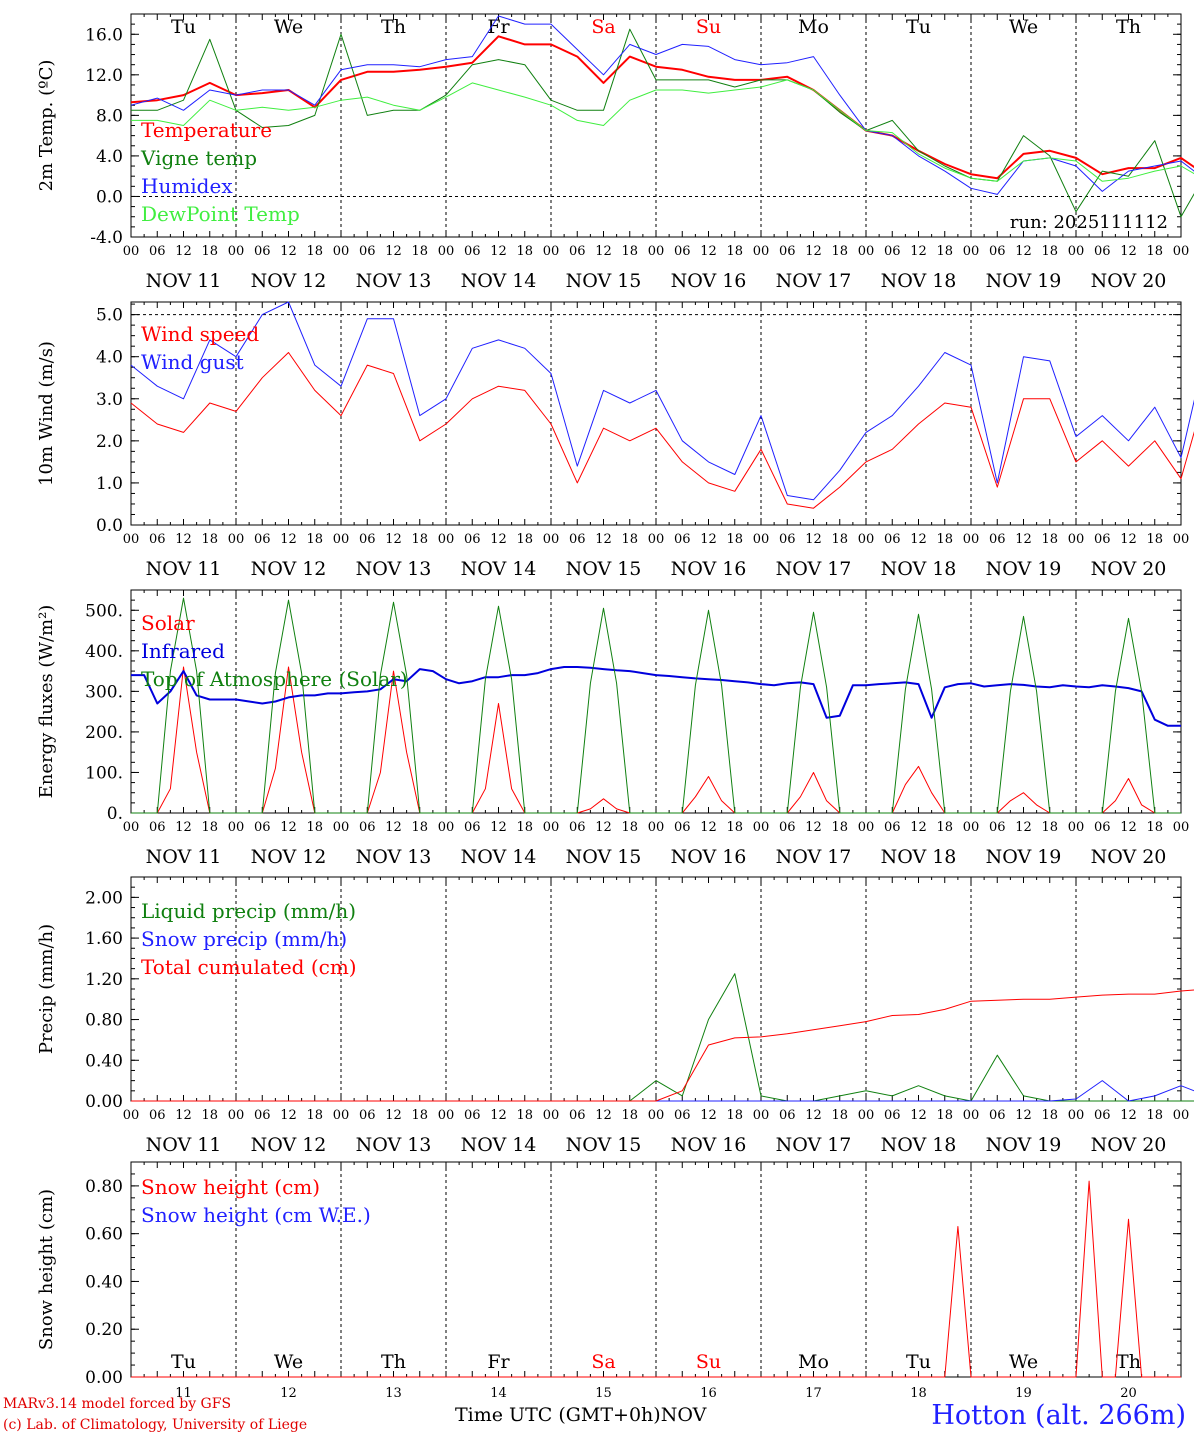  I want to click on series-line-wind-gust, so click(662, 401).